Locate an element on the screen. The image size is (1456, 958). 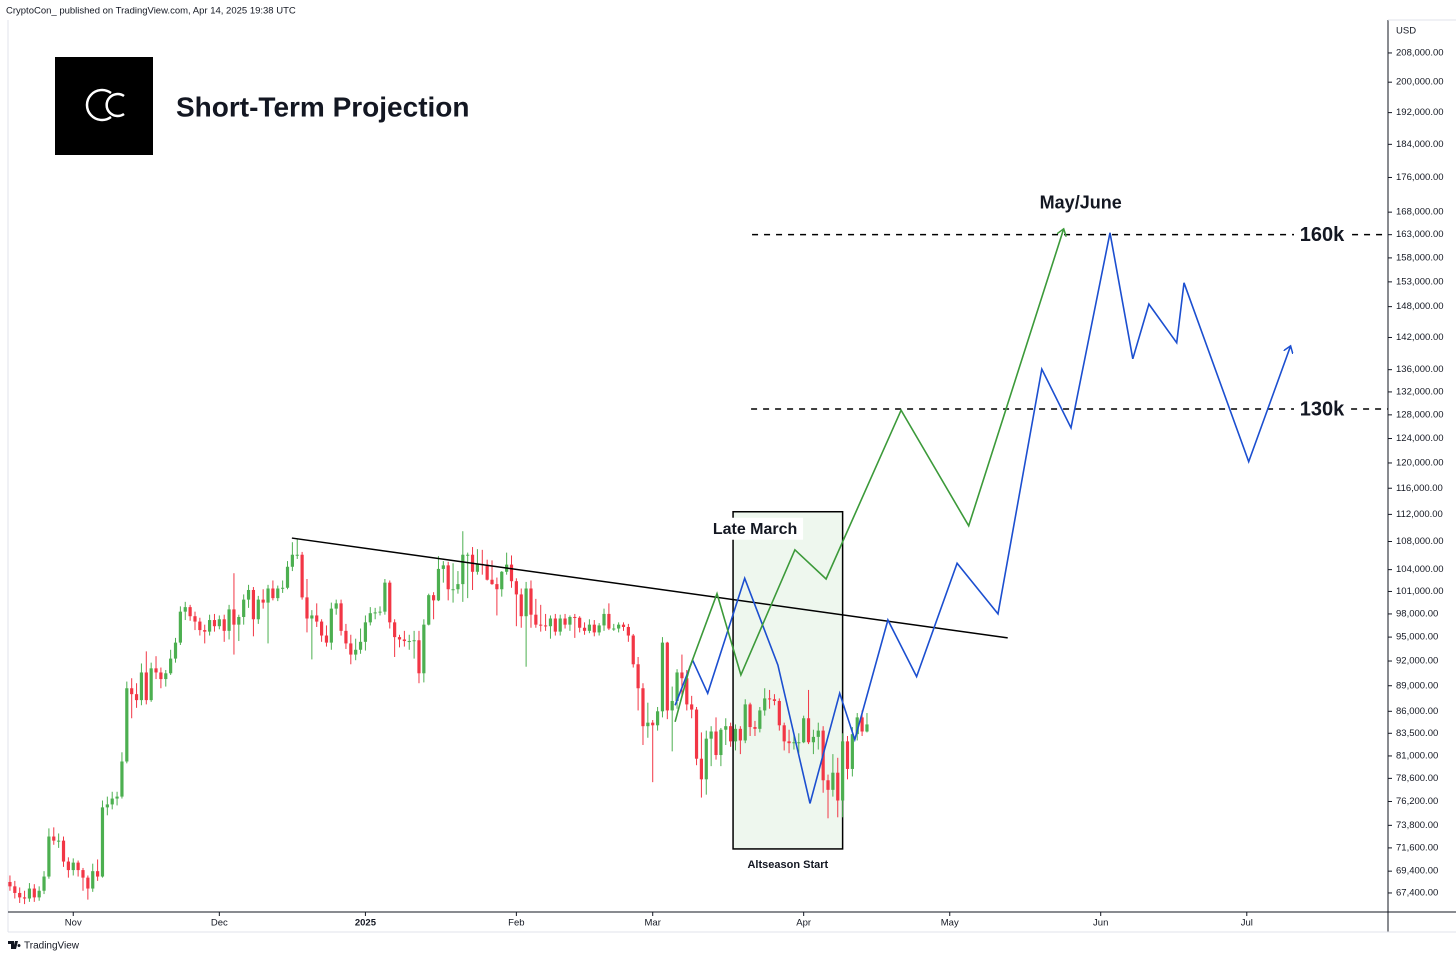
y-tick-label: 73,800.00 is located at coordinates (1417, 825).